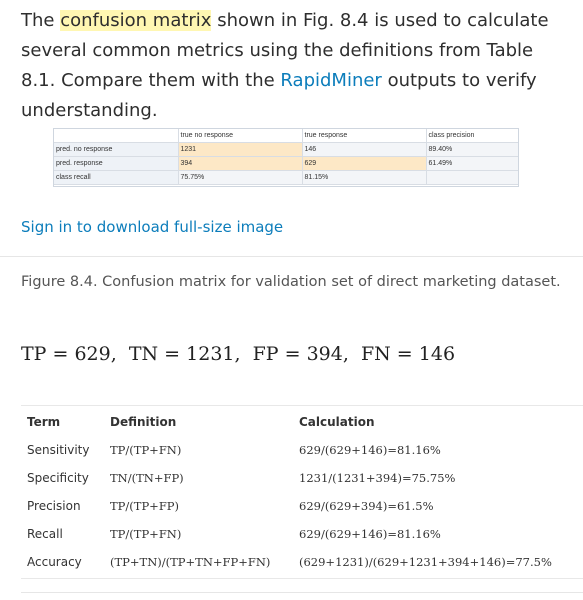 The image size is (583, 600). I want to click on values-equation: TP = 629, TN = 1231, FP = 394, FN = 146, so click(238, 354).